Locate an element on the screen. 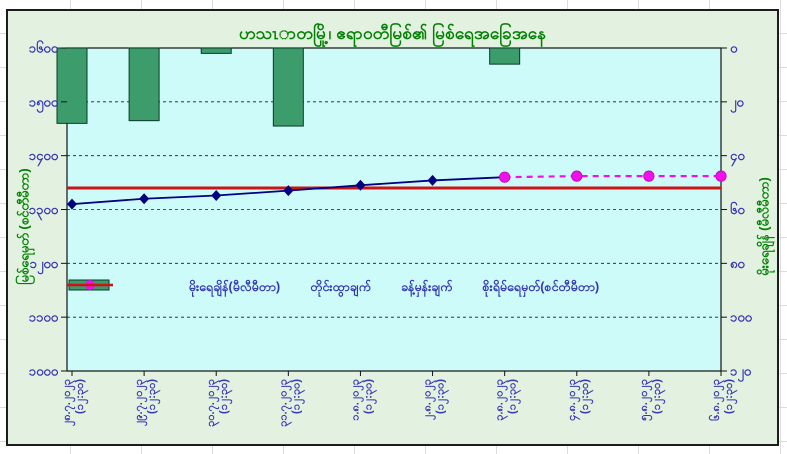 This screenshot has height=454, width=787. legend-label: ခန့်မှန်းချက် is located at coordinates (426, 287).